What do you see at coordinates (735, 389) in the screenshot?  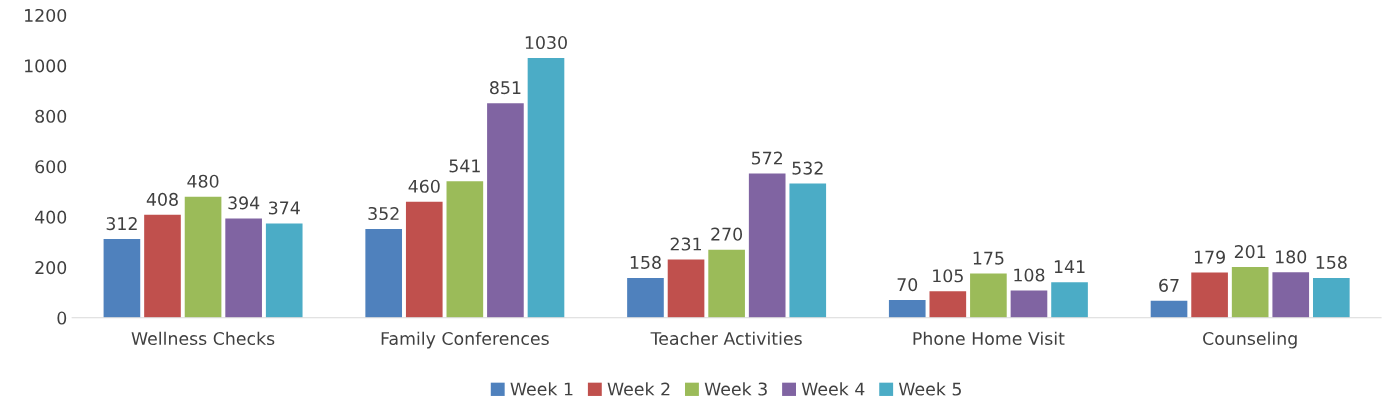 I see `legend-label: Week 3` at bounding box center [735, 389].